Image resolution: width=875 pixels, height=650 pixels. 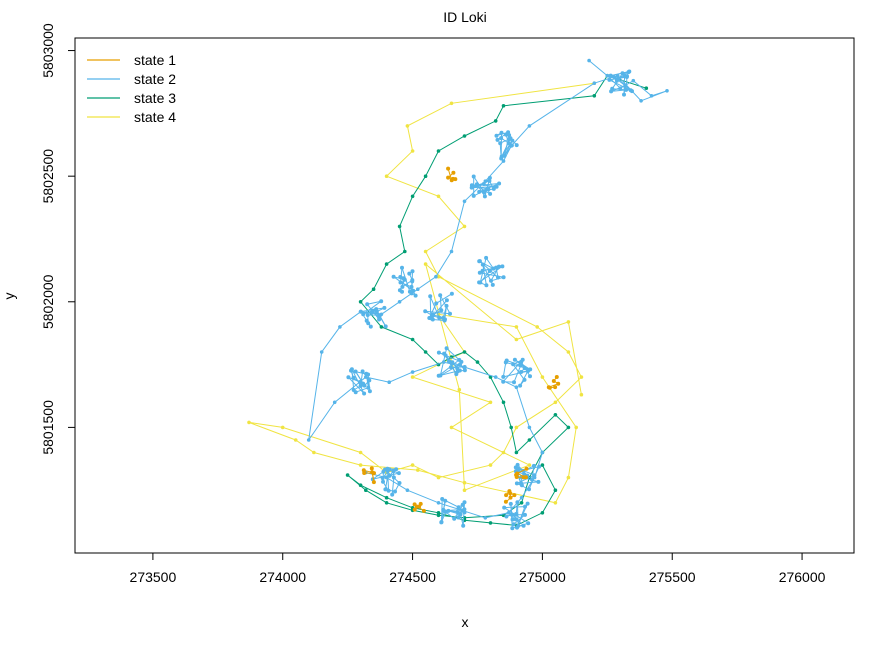 What do you see at coordinates (153, 577) in the screenshot?
I see `x-tick-label: 273500` at bounding box center [153, 577].